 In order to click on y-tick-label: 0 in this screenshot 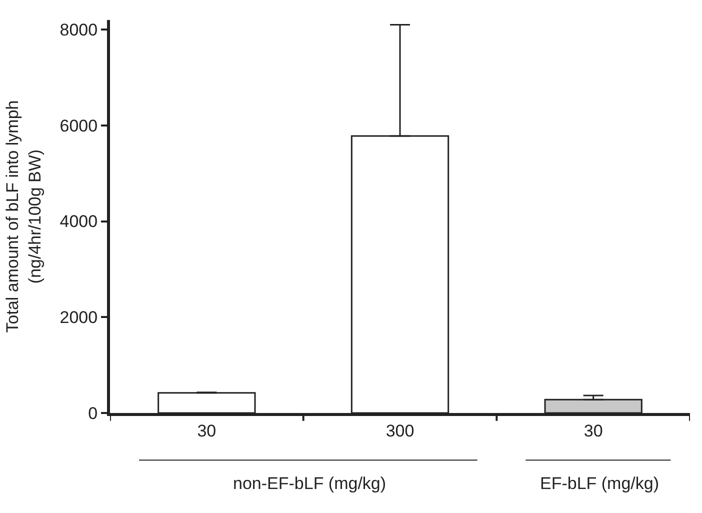, I will do `click(93, 413)`.